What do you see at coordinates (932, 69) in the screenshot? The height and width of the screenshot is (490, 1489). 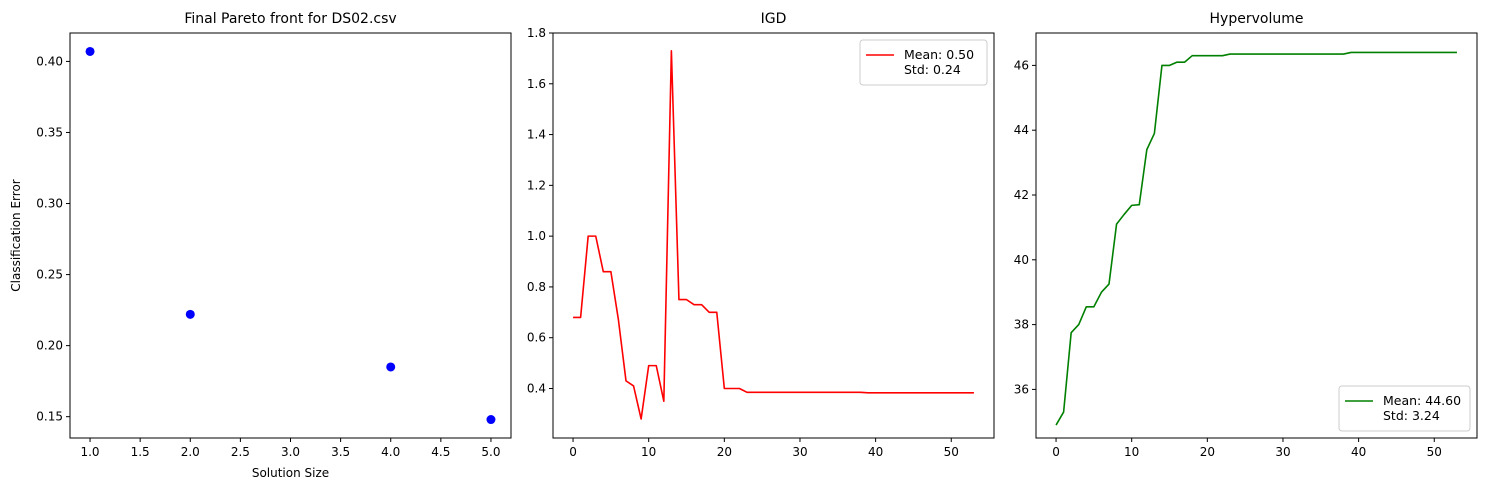 I see `igd-legend-label: Std: 0.24` at bounding box center [932, 69].